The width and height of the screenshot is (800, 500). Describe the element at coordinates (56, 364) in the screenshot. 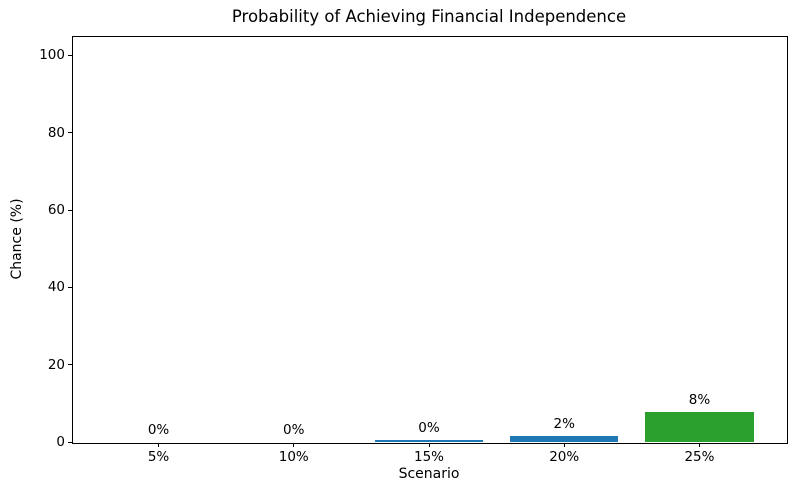

I see `y-tick-label: 20` at that location.